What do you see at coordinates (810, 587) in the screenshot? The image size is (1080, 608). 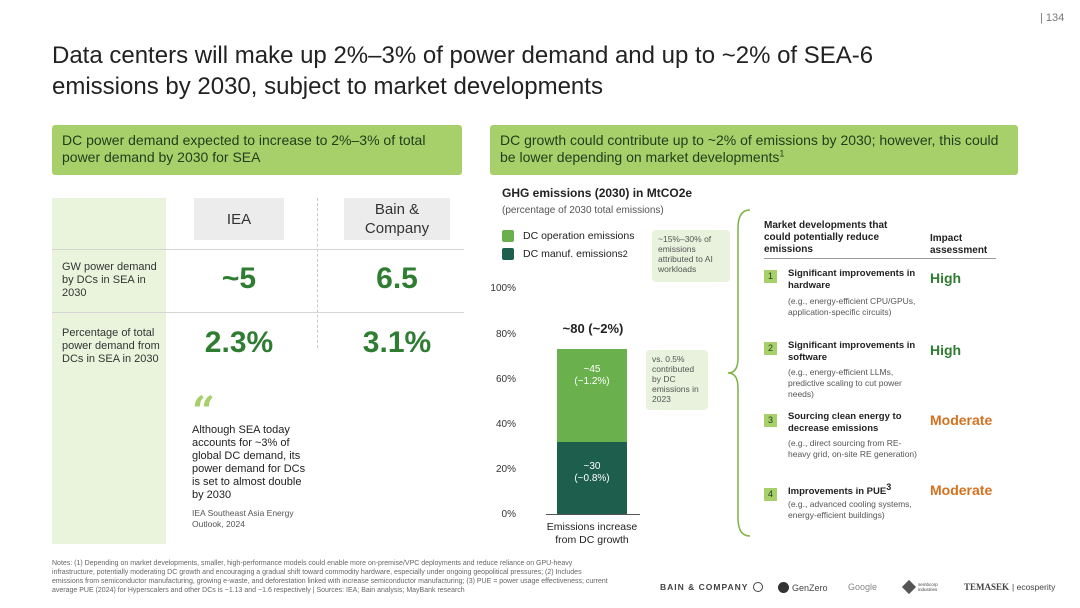 I see `genzero-logo-text: GenZero` at bounding box center [810, 587].